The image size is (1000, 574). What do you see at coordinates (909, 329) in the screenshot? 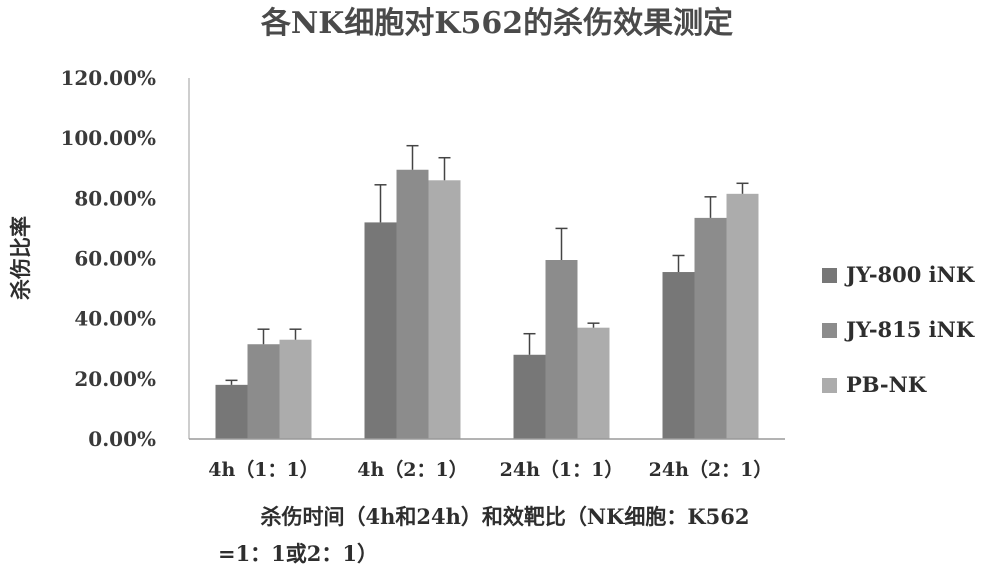
I see `legend-label: JY-815 iNK` at bounding box center [909, 329].